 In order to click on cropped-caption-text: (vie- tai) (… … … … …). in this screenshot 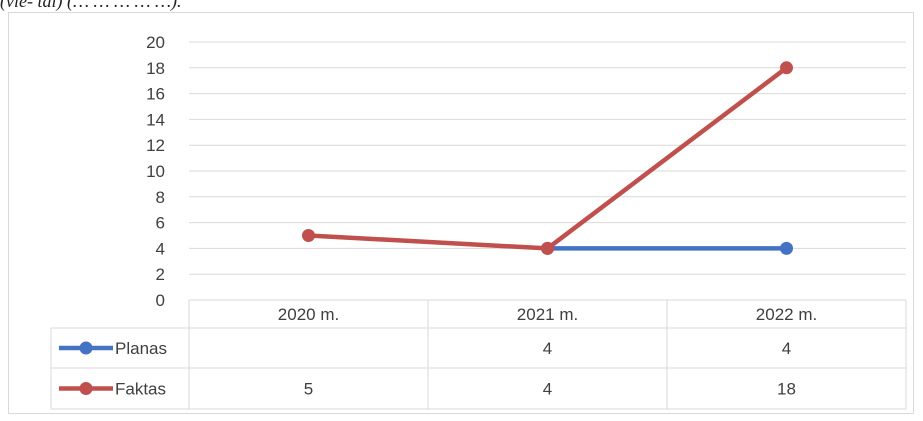, I will do `click(91, 5)`.